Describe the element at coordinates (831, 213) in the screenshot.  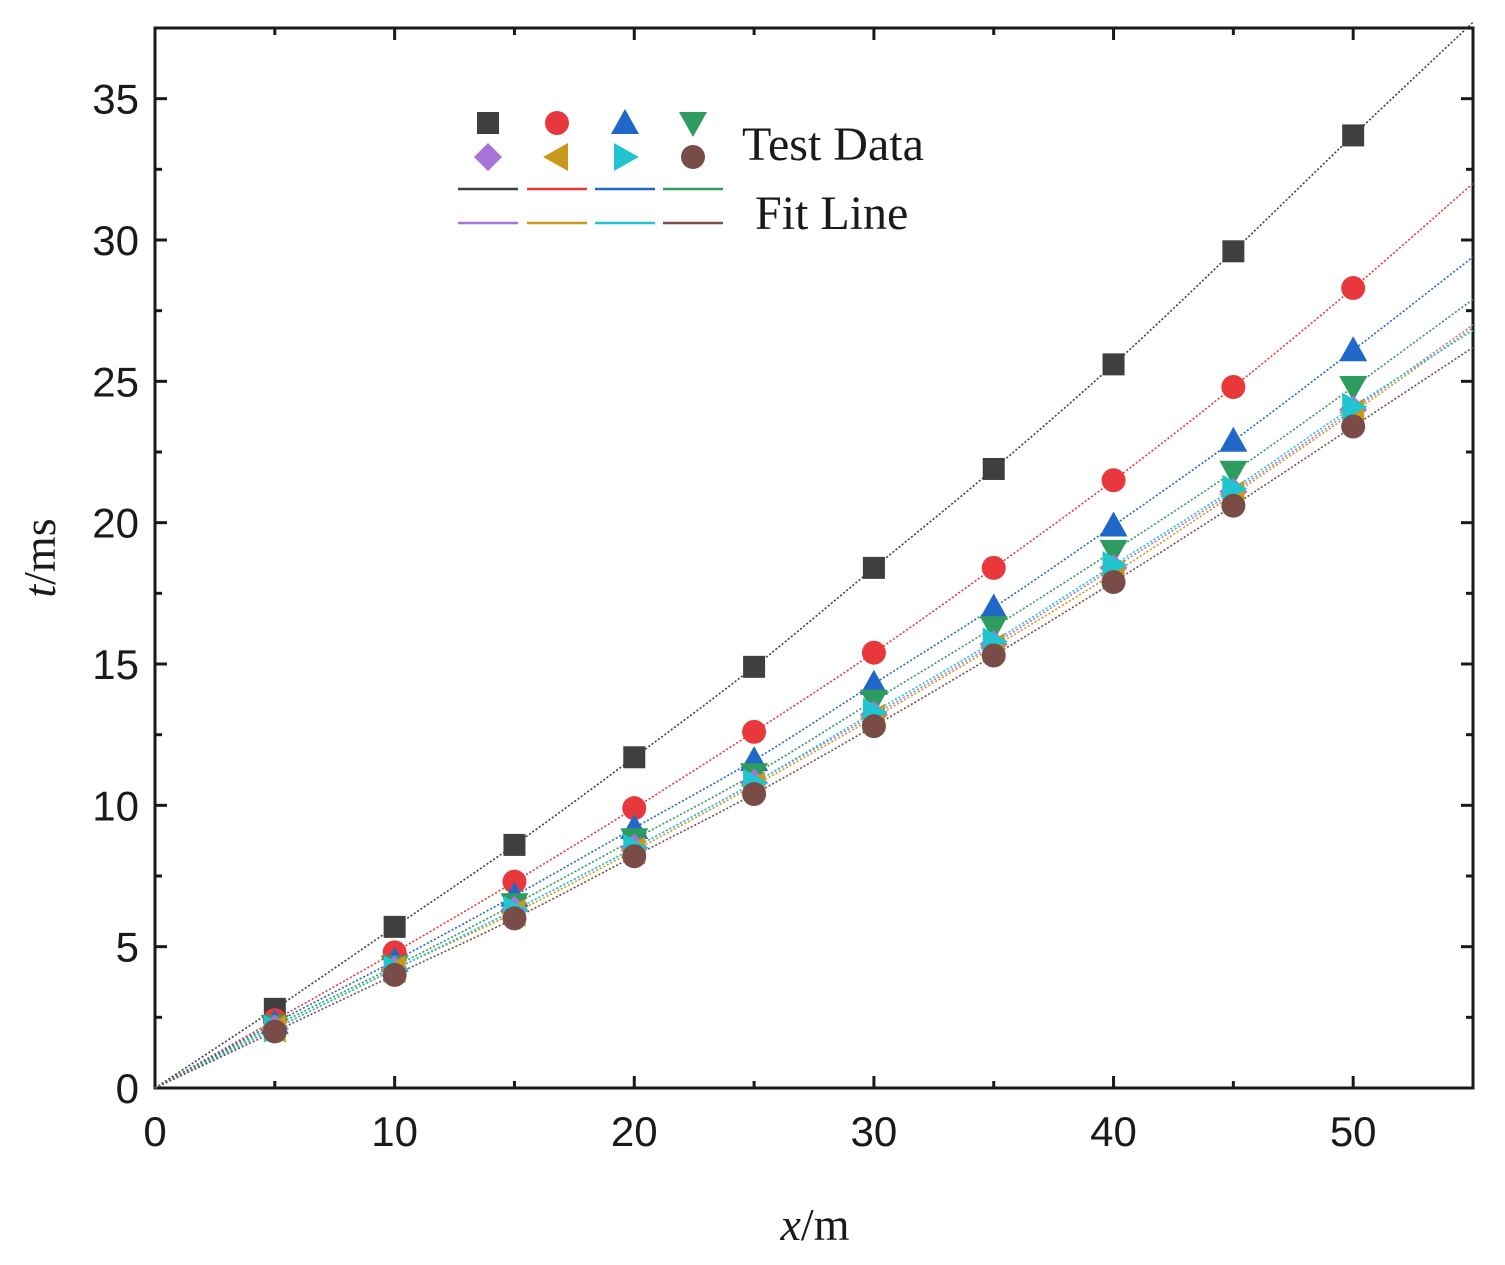
I see `legend-fit-line-label: Fit Line` at that location.